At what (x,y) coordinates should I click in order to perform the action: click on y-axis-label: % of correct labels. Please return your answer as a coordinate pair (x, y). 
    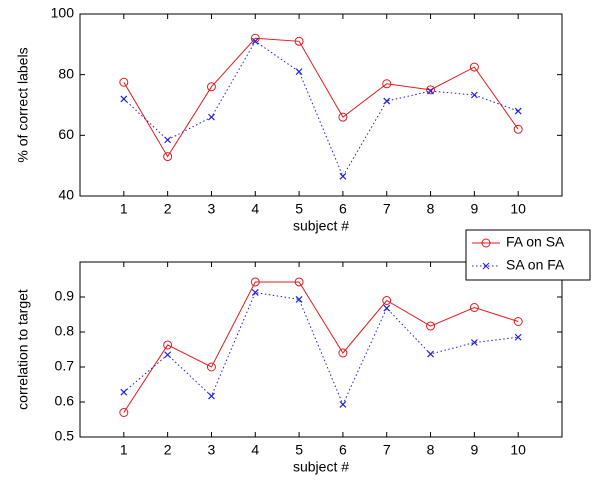
    Looking at the image, I should click on (23, 104).